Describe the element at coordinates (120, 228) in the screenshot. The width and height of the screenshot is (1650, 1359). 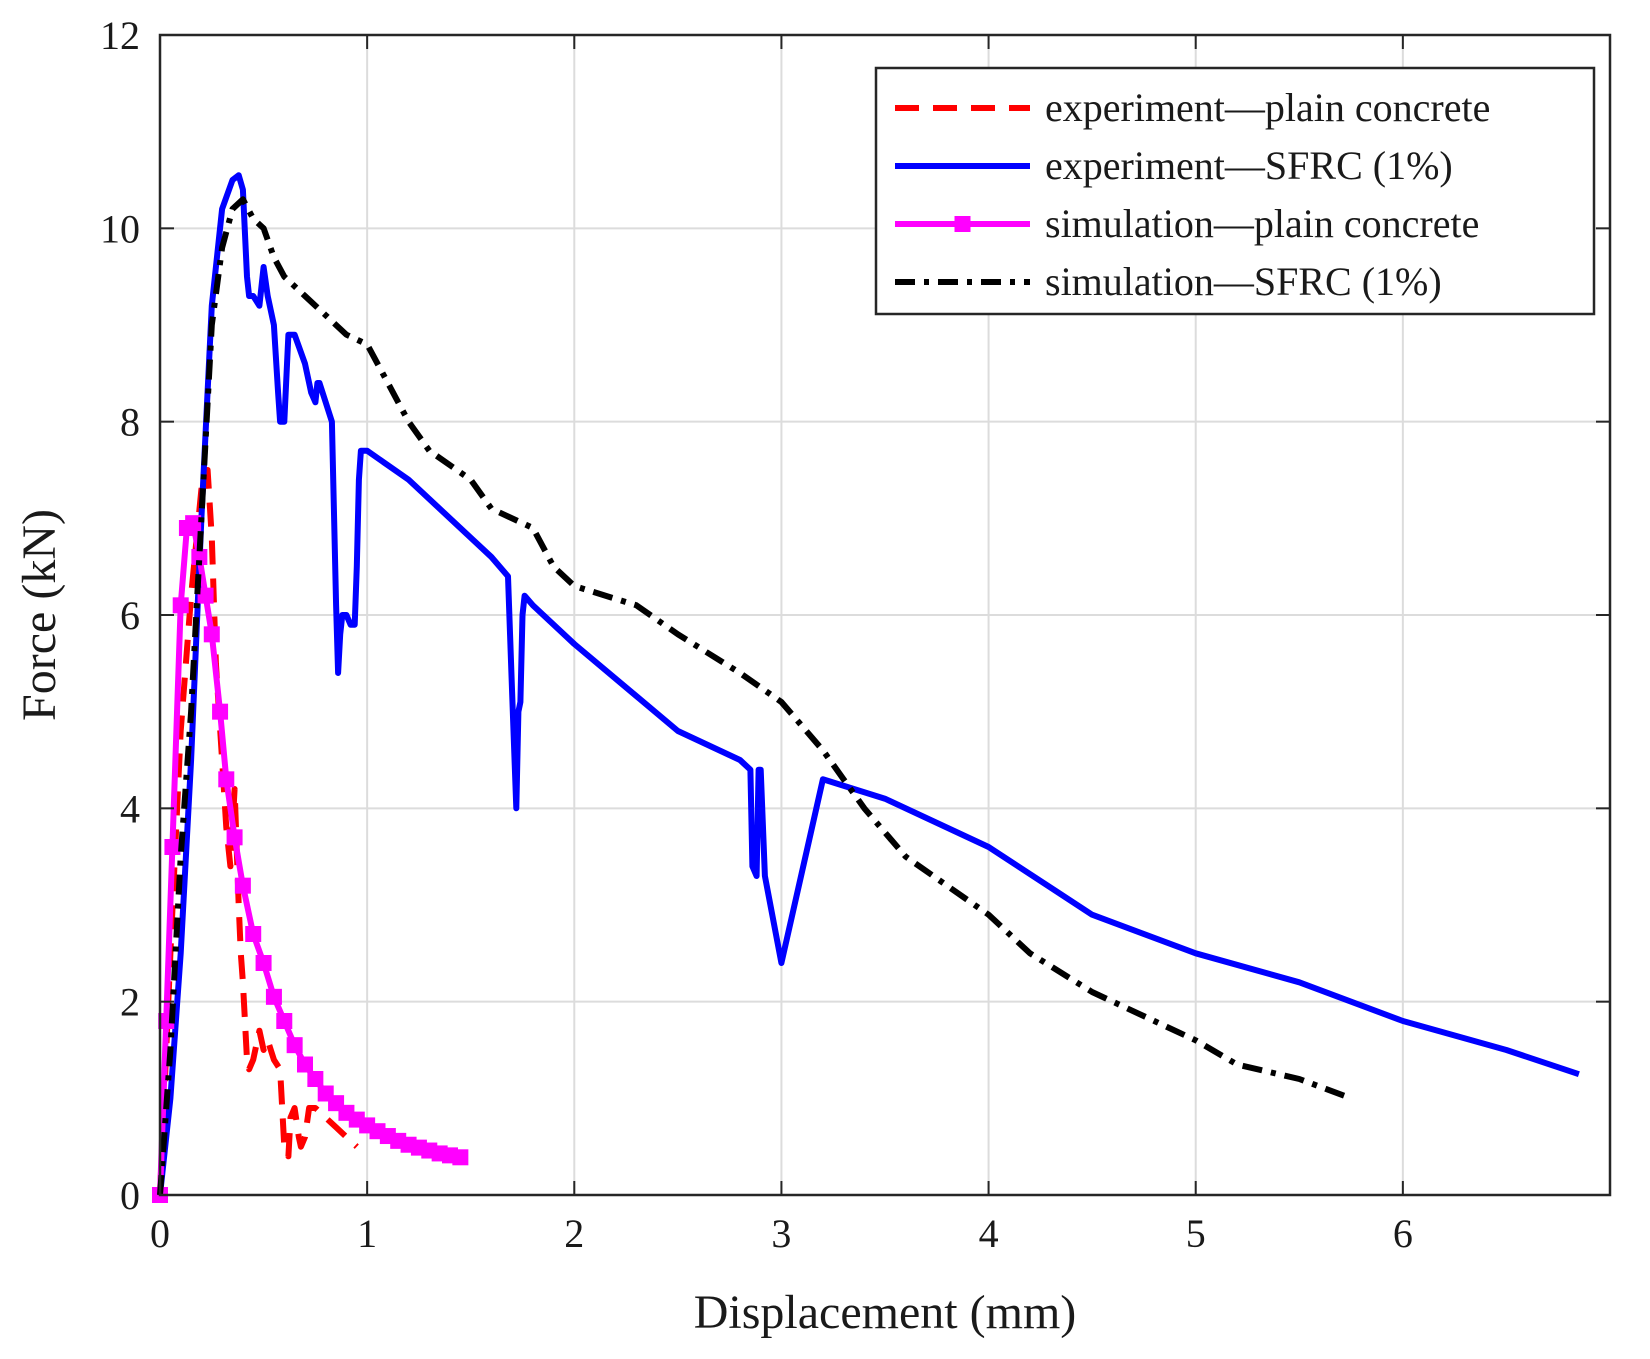
I see `y-tick-label: 10` at that location.